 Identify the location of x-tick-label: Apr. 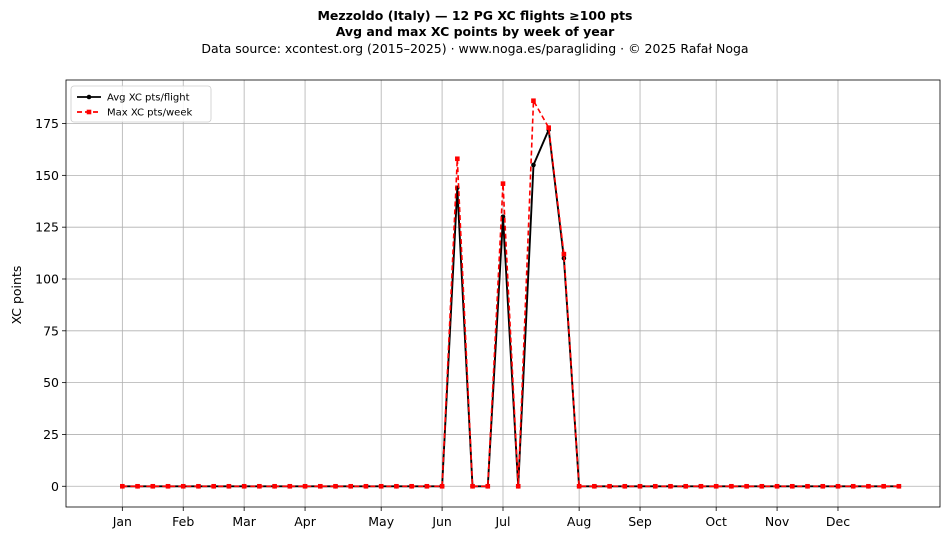
(305, 521).